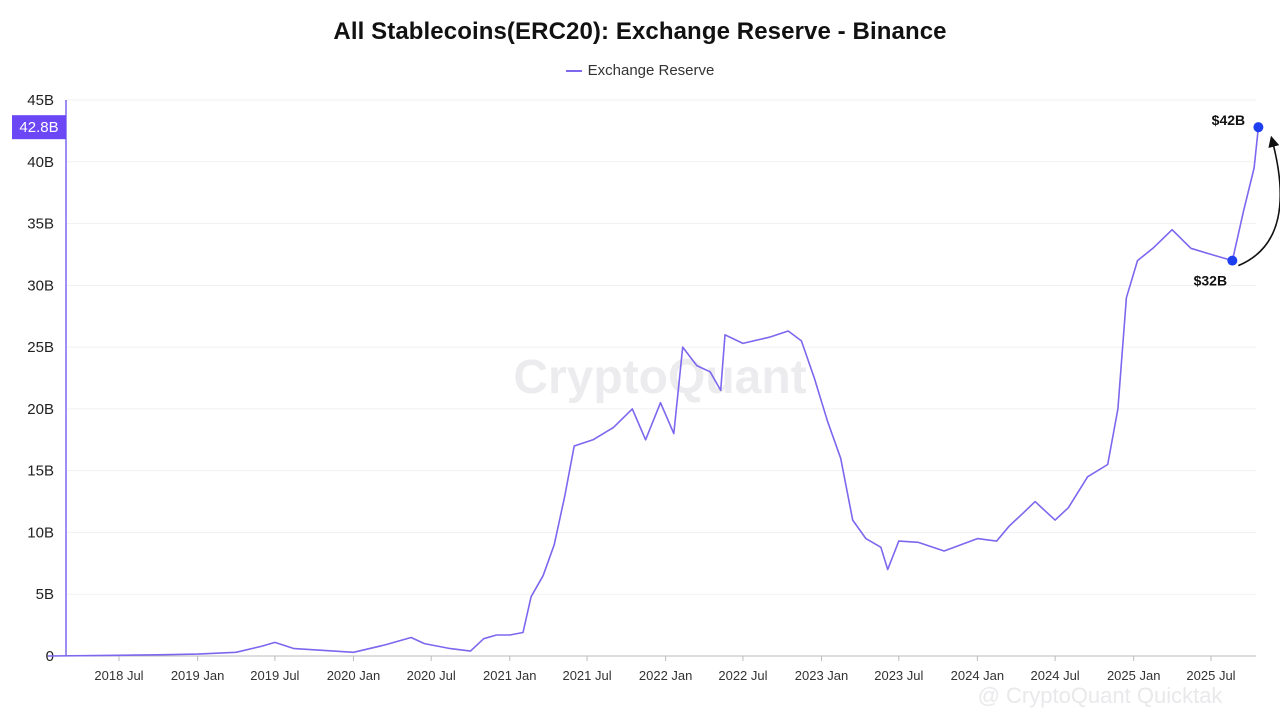 Image resolution: width=1280 pixels, height=720 pixels. What do you see at coordinates (1055, 675) in the screenshot?
I see `x-tick-label: 2024 Jul` at bounding box center [1055, 675].